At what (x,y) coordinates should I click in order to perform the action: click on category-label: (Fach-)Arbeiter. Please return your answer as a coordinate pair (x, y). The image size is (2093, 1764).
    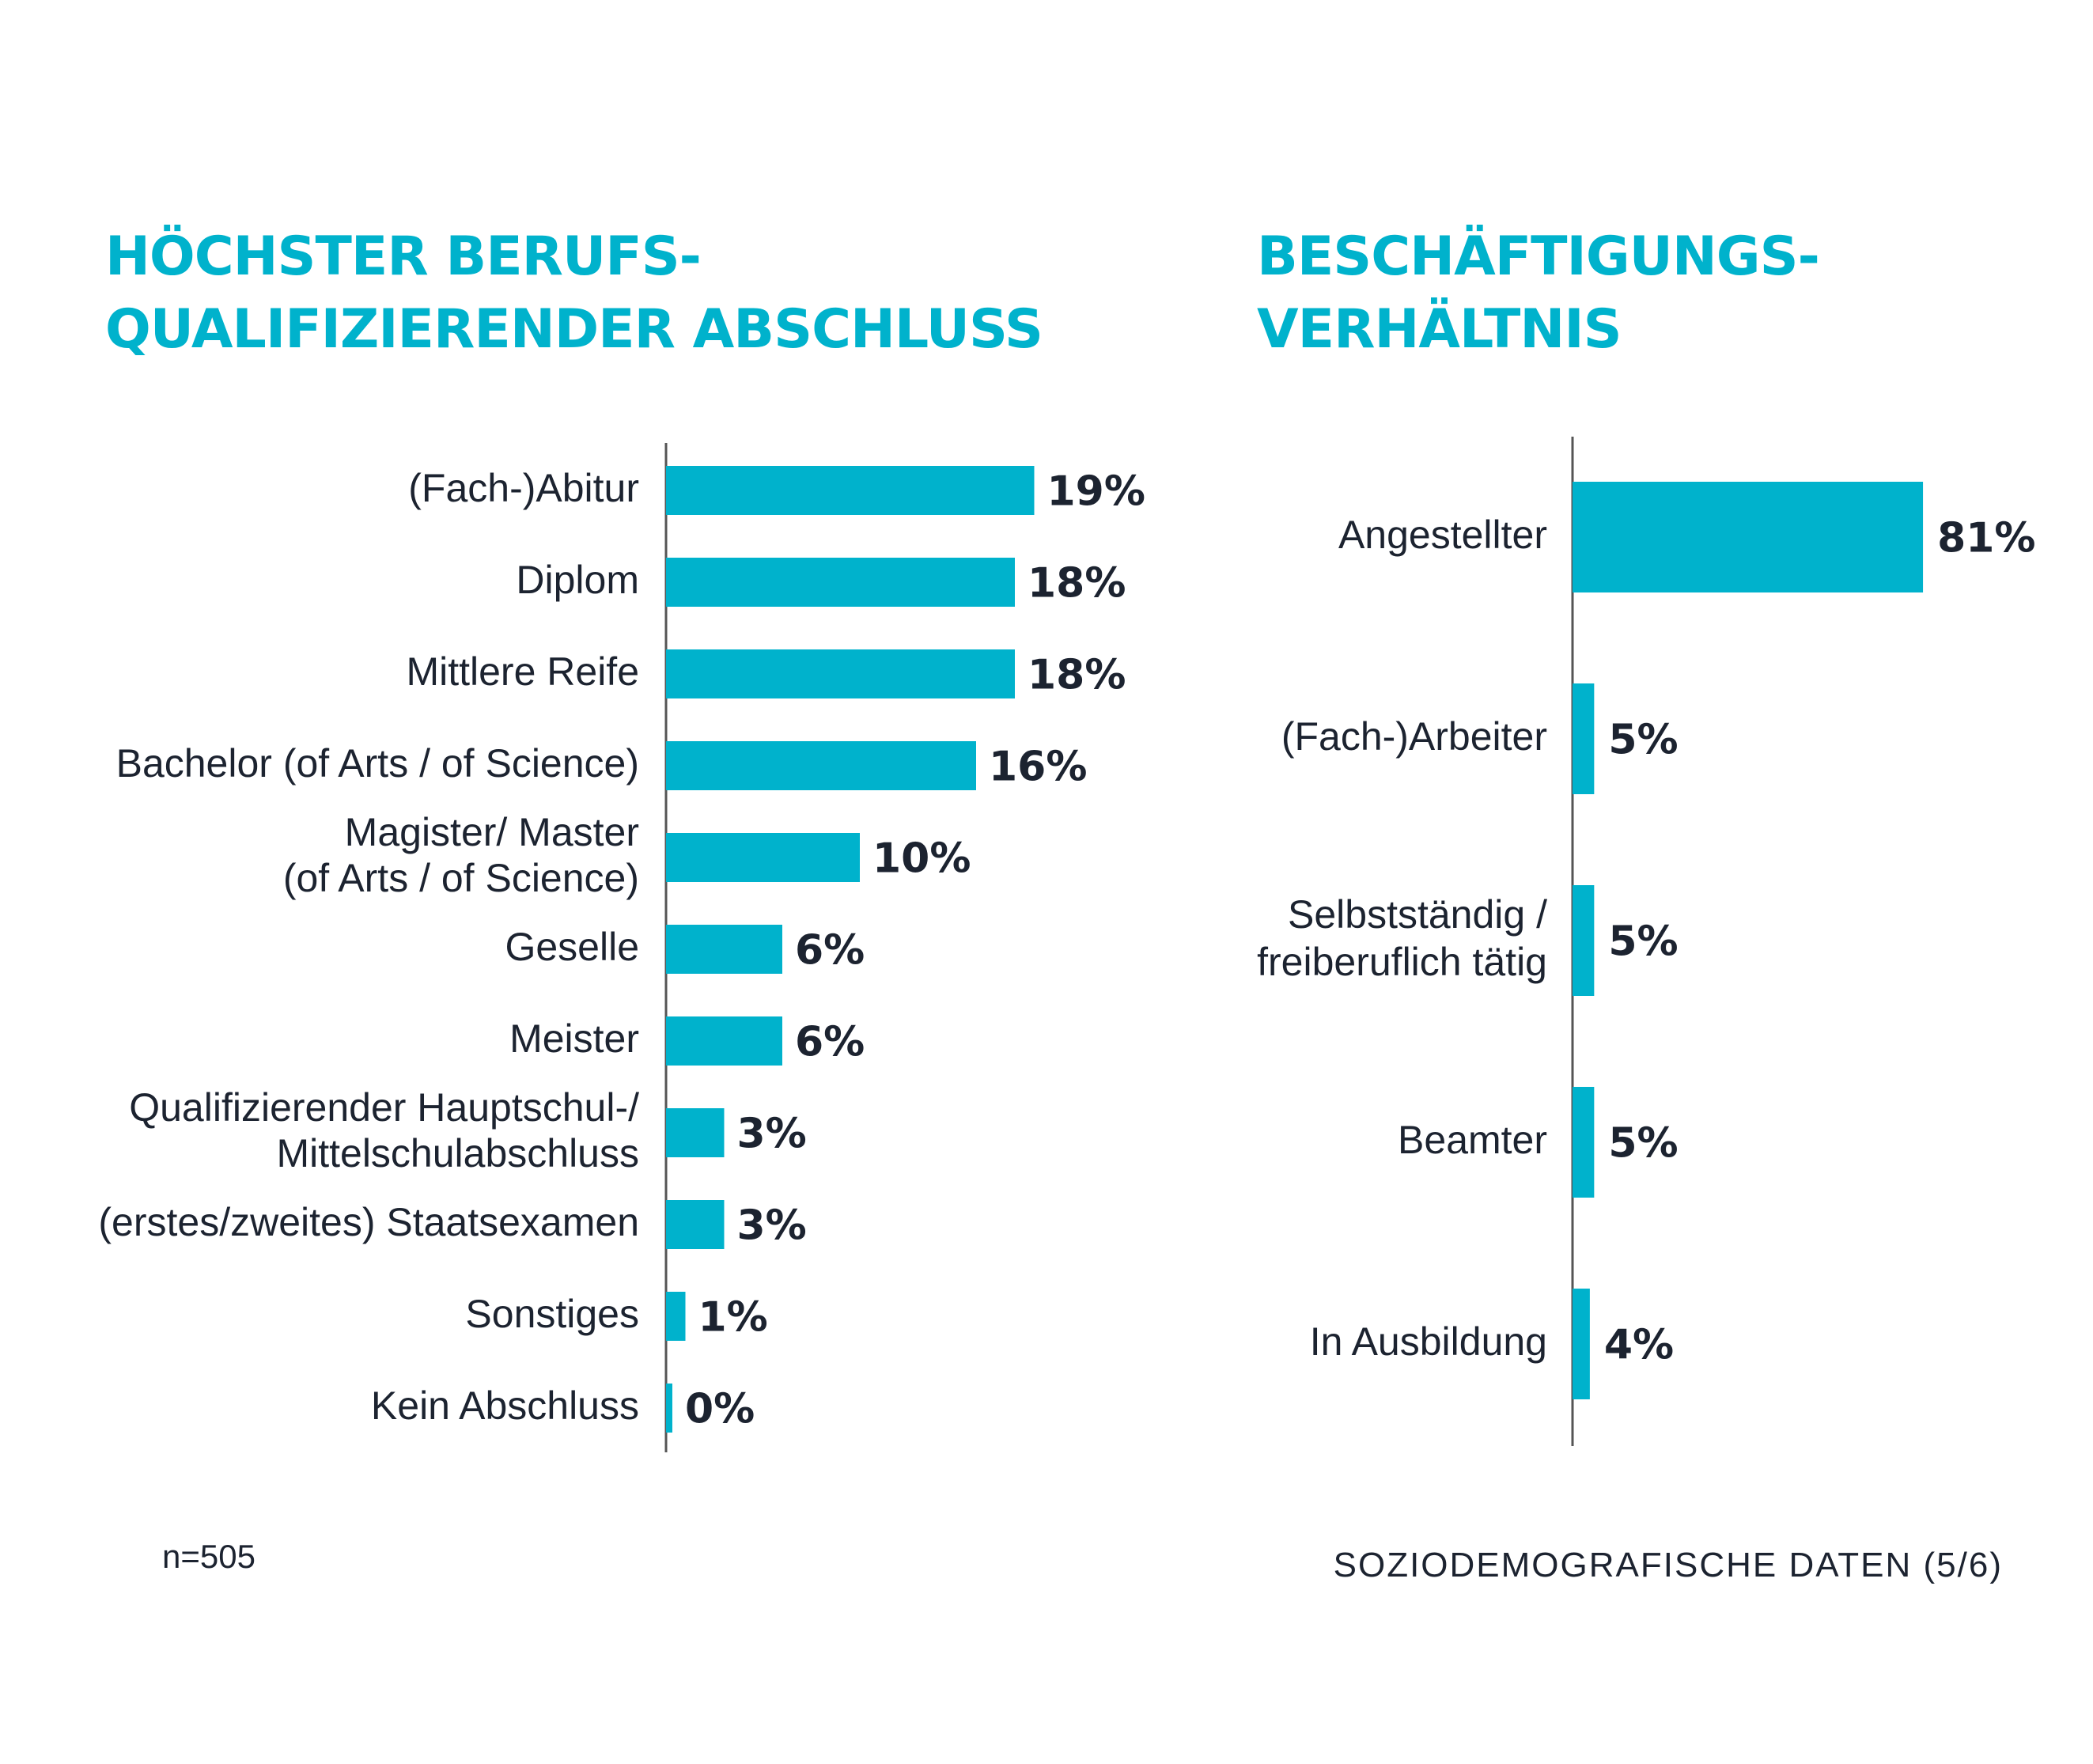
    Looking at the image, I should click on (1414, 736).